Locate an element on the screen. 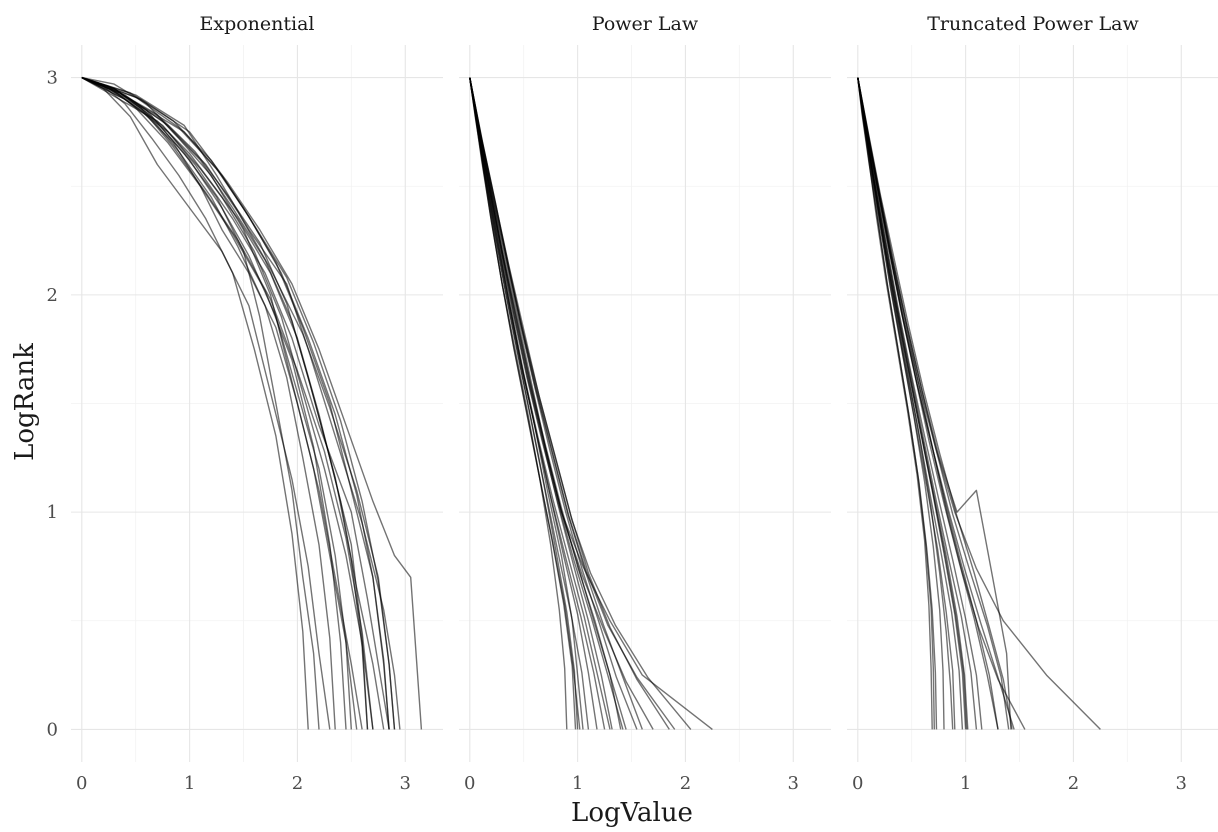 The image size is (1218, 832). y-axis-title: LogRank is located at coordinates (25, 402).